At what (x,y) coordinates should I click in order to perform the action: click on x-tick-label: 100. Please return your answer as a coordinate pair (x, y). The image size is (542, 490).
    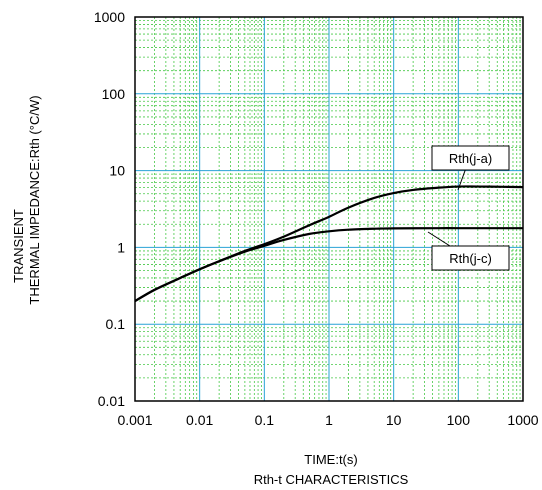
    Looking at the image, I should click on (459, 420).